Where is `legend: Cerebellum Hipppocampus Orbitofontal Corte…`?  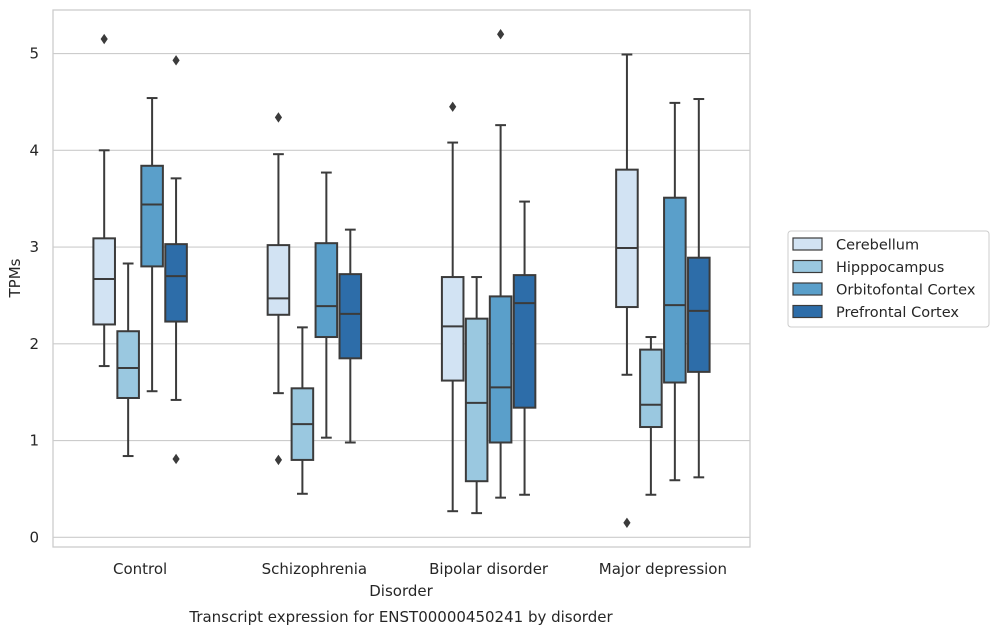
legend: Cerebellum Hipppocampus Orbitofontal Corte… is located at coordinates (888, 279).